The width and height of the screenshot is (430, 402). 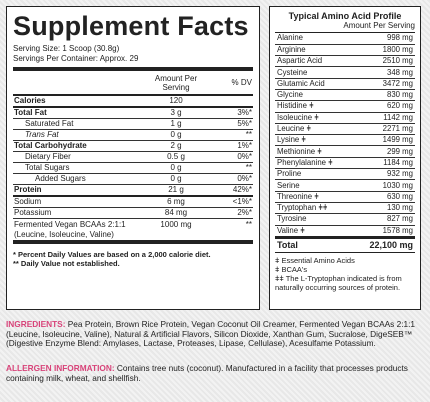 I want to click on nutrient-amount: 84 mg, so click(x=176, y=213).